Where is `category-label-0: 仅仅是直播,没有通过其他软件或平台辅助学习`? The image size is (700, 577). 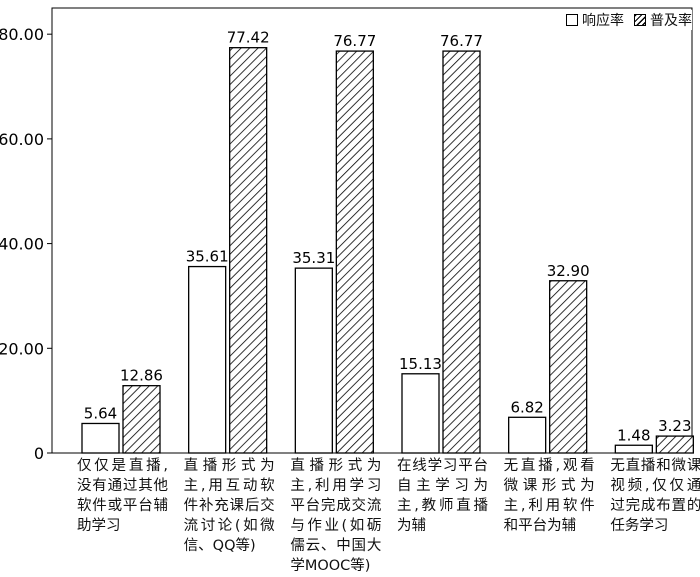 category-label-0: 仅仅是直播,没有通过其他软件或平台辅助学习 is located at coordinates (122, 496).